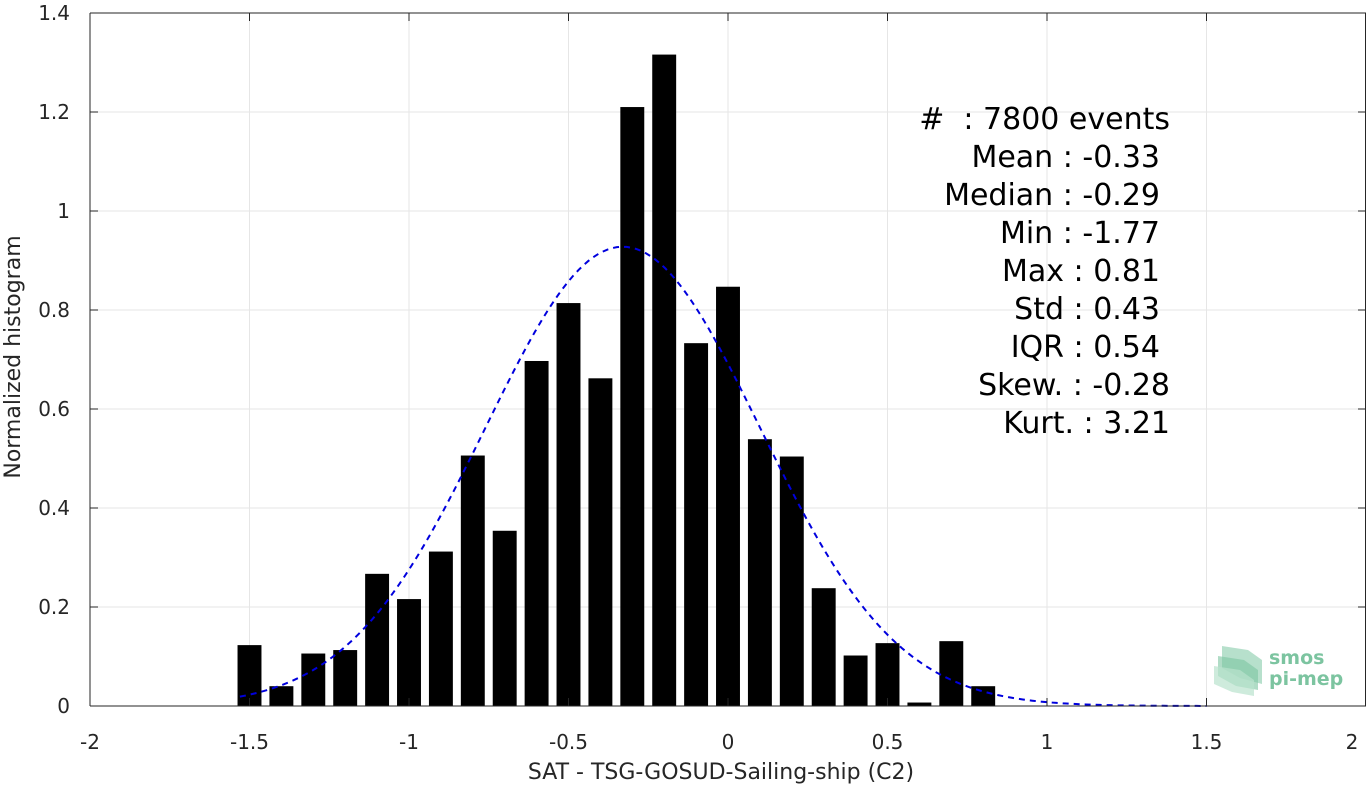 Image resolution: width=1366 pixels, height=786 pixels. What do you see at coordinates (1044, 119) in the screenshot?
I see `stat-events: # : 7800 events` at bounding box center [1044, 119].